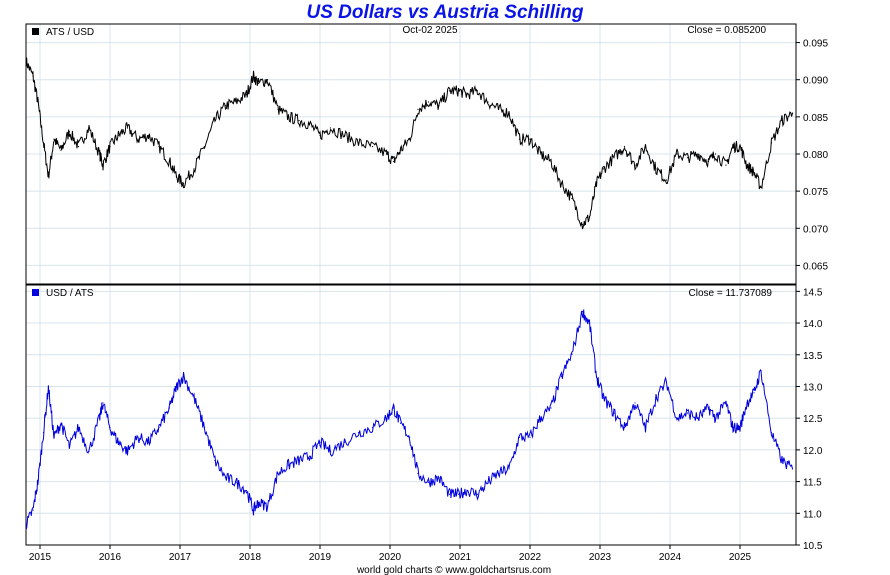 This screenshot has width=890, height=575. Describe the element at coordinates (813, 292) in the screenshot. I see `y-tick-label-usd-ats: 14.5` at that location.